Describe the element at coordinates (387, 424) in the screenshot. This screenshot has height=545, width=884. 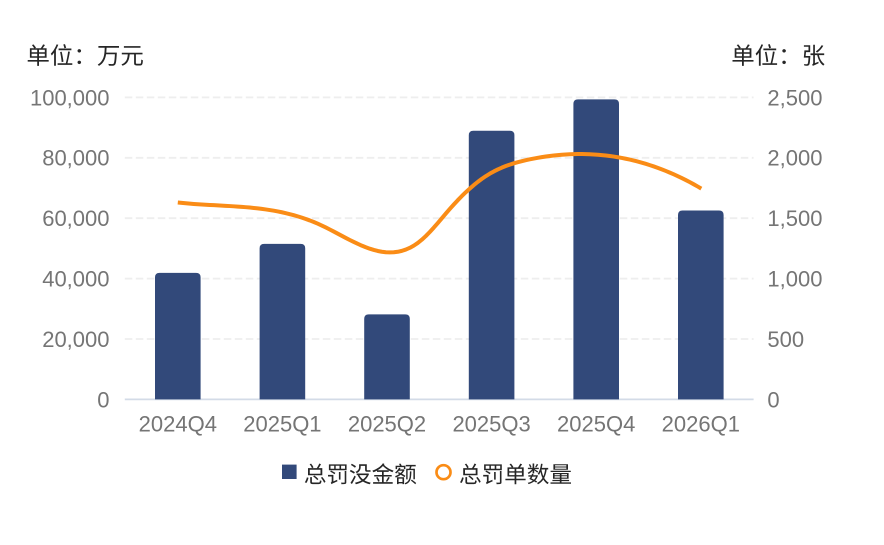
I see `svg-text: 2025Q2` at that location.